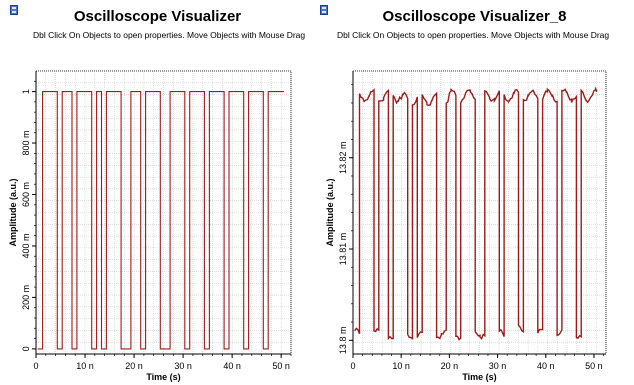 The height and width of the screenshot is (385, 634). Describe the element at coordinates (343, 249) in the screenshot. I see `y-tick-label: 13.81 m` at that location.